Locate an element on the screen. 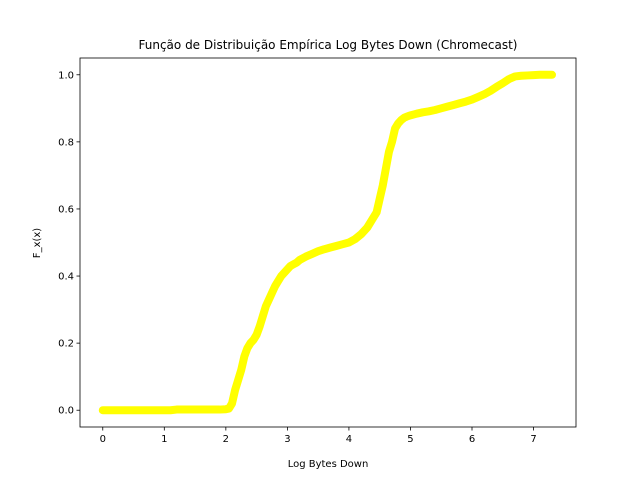  x-tick-label: 4 is located at coordinates (349, 439).